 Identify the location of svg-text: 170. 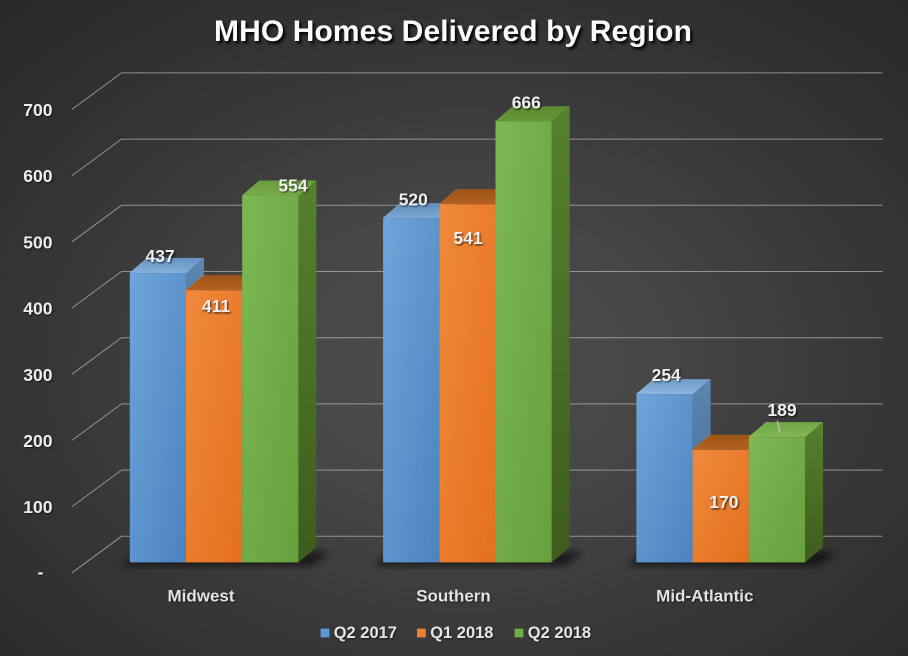
(723, 502).